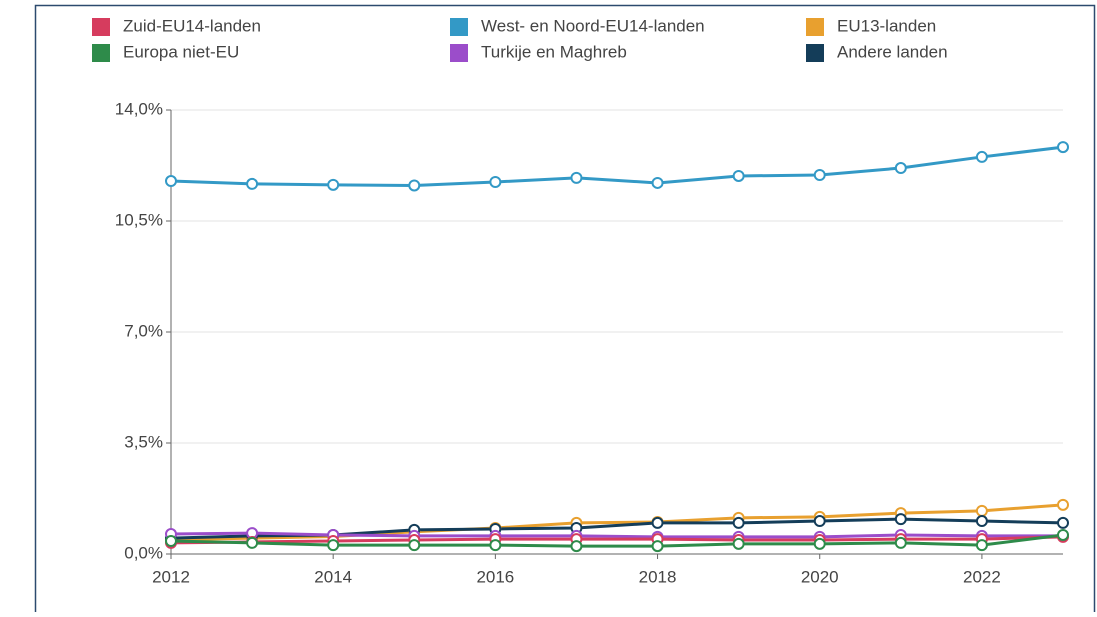 This screenshot has height=617, width=1097. Describe the element at coordinates (886, 25) in the screenshot. I see `legend-label: EU13-landen` at that location.